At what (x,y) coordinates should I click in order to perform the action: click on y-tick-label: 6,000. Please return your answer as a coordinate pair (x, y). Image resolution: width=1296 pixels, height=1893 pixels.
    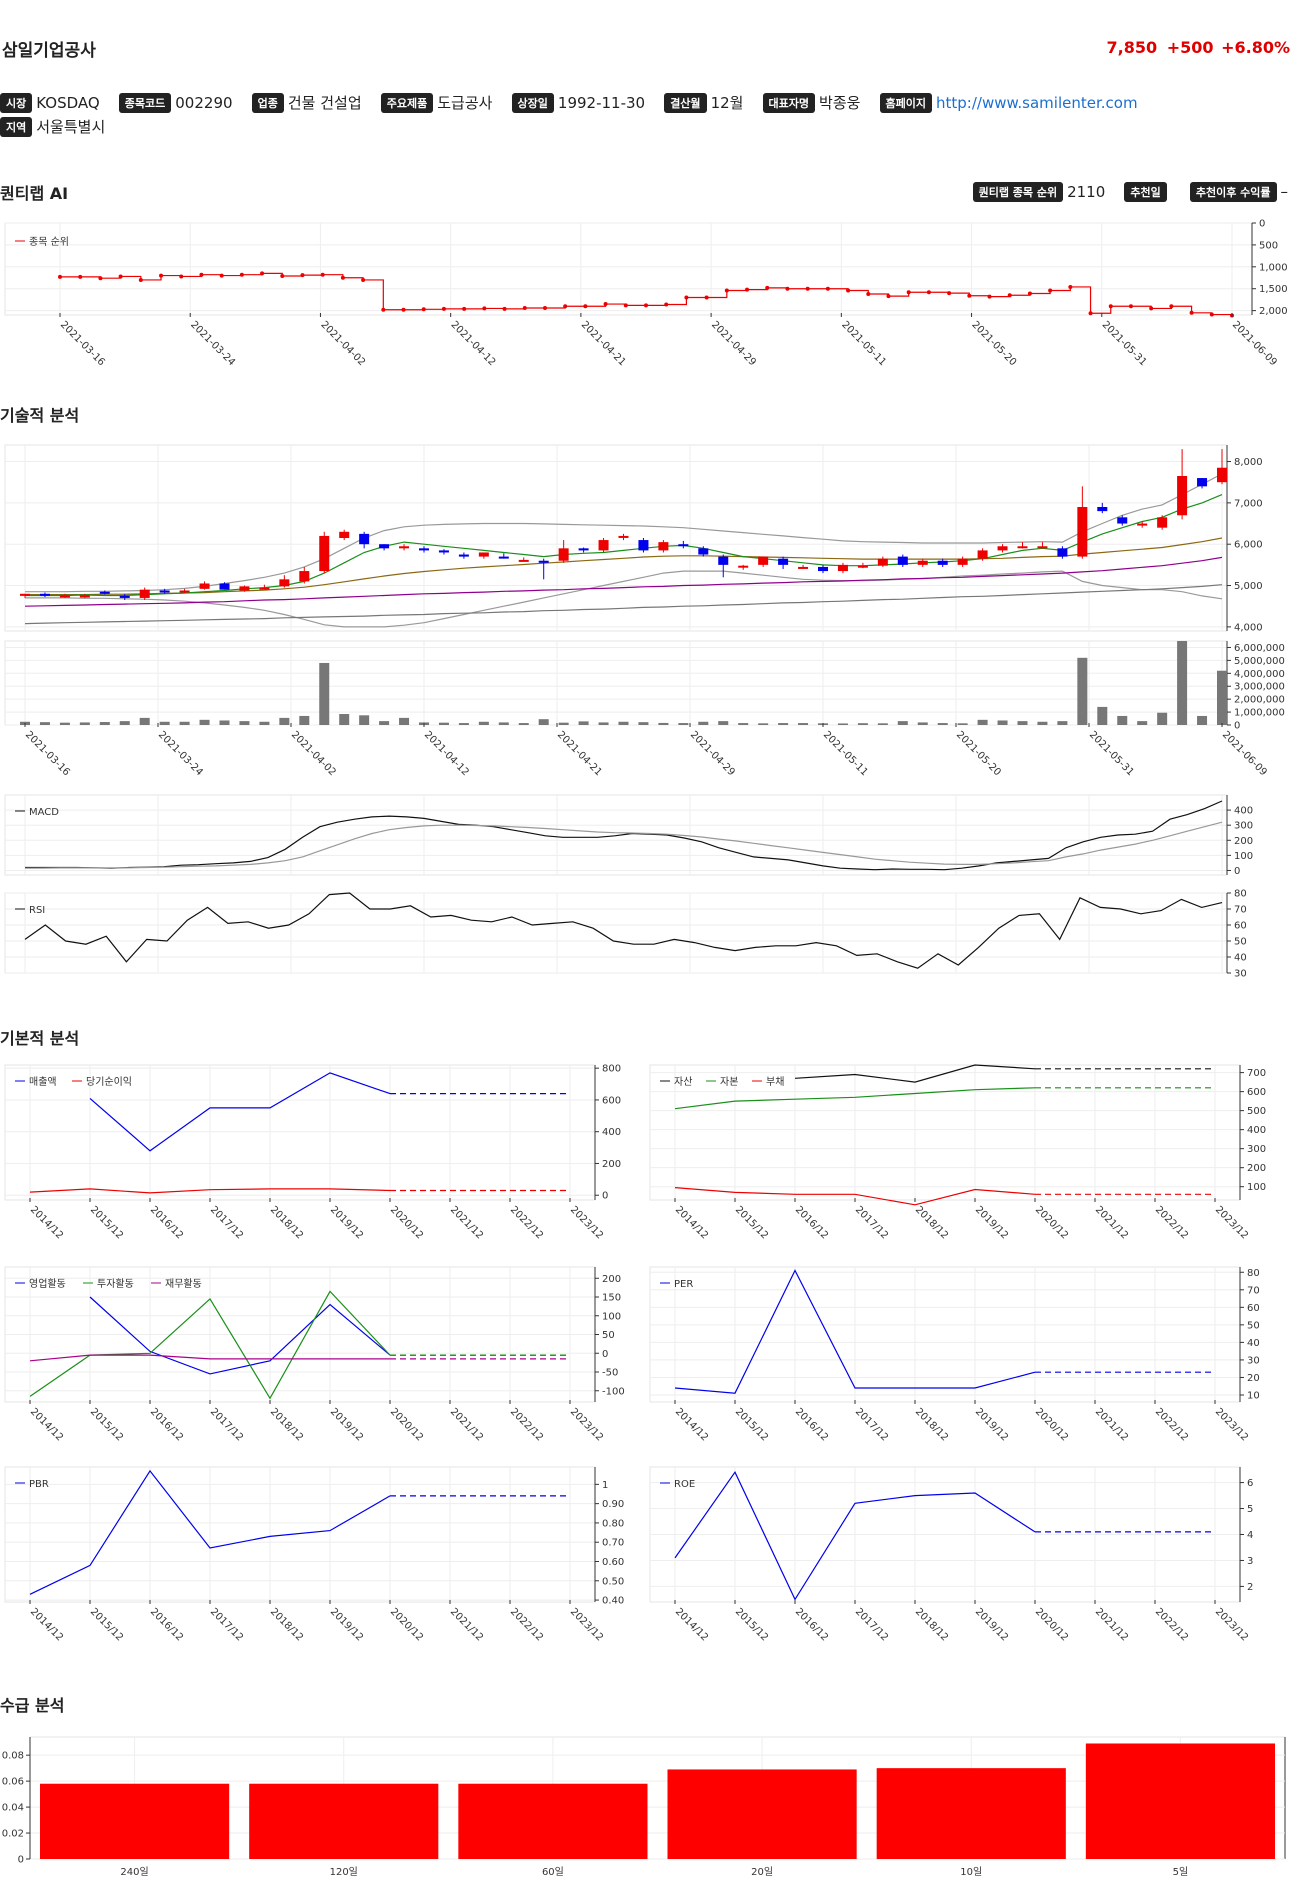
    Looking at the image, I should click on (1248, 545).